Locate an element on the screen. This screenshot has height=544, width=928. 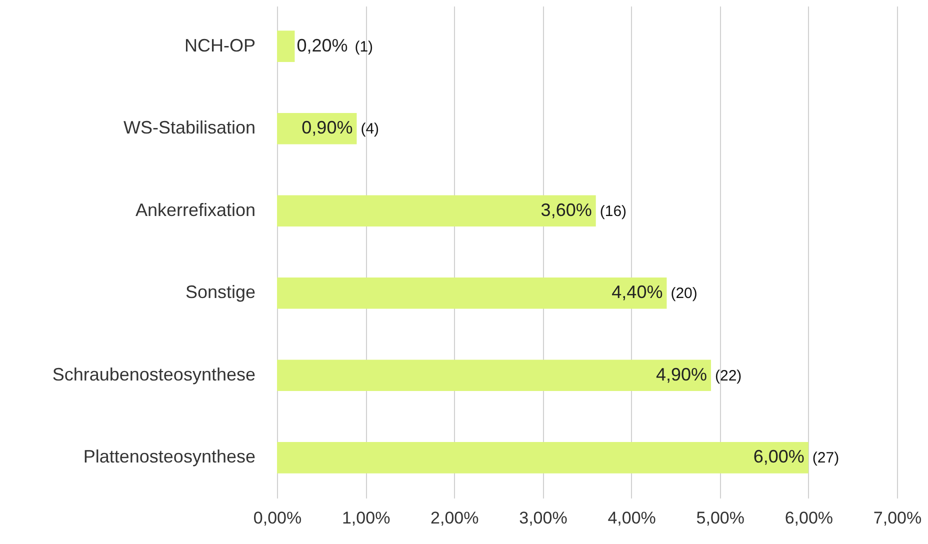
x-tick-label: 4,00% is located at coordinates (632, 518).